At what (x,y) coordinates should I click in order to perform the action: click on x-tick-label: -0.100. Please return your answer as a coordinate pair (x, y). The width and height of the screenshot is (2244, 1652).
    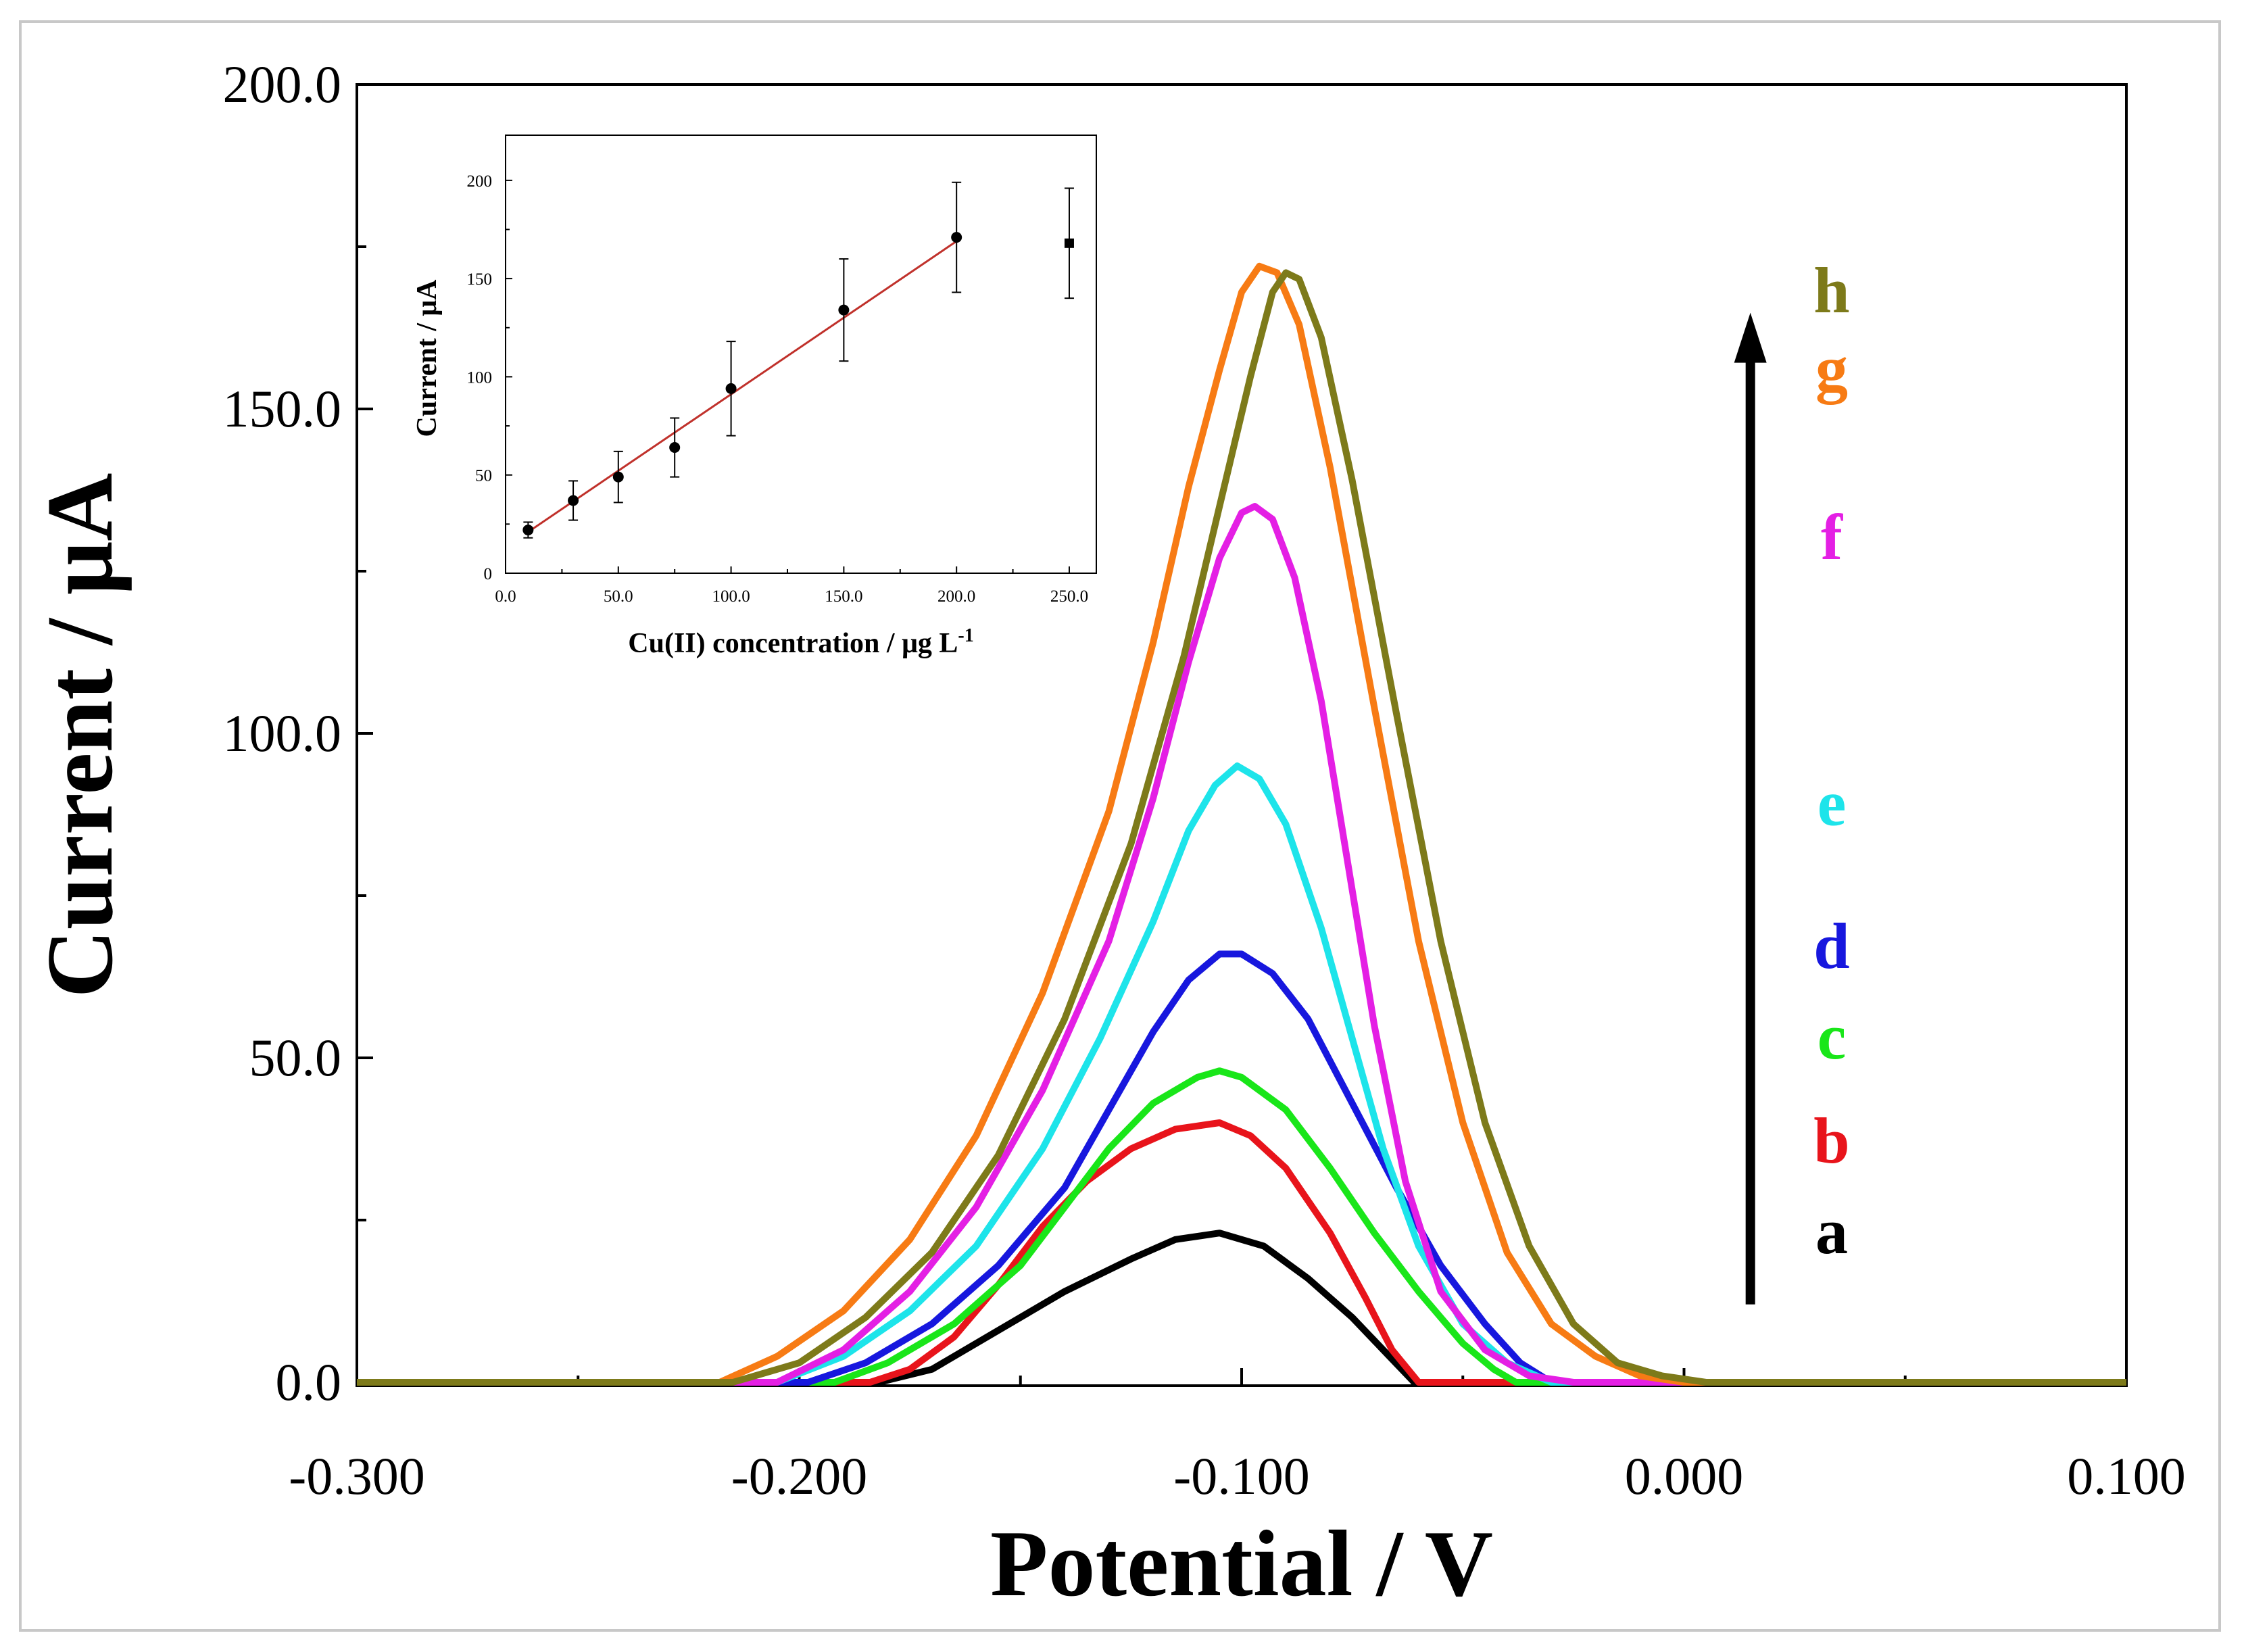
    Looking at the image, I should click on (1241, 1476).